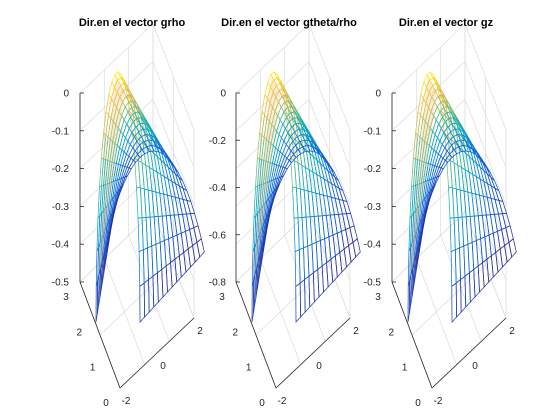  Describe the element at coordinates (446, 23) in the screenshot. I see `subplot-title: Dir.en el vector gz` at that location.